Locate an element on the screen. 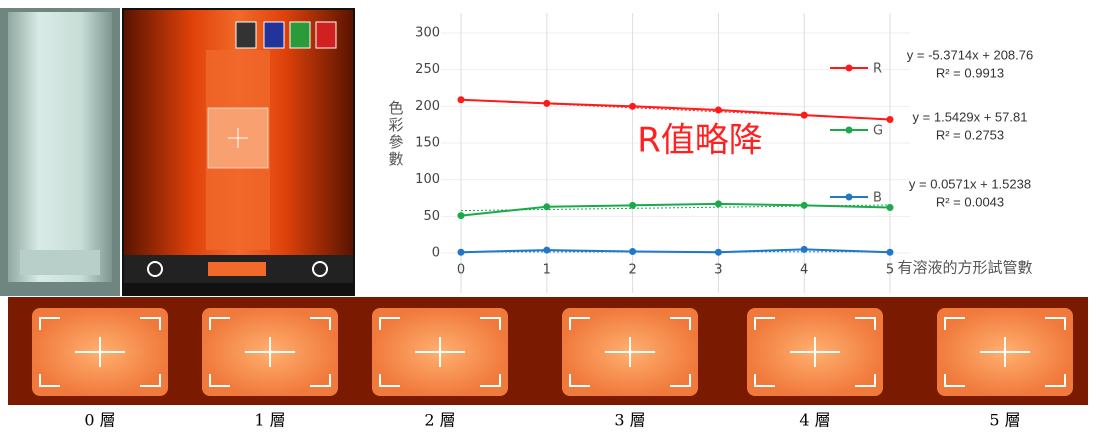 The width and height of the screenshot is (1096, 439). trend-equation: y = 1.5429x + 57.81 is located at coordinates (970, 116).